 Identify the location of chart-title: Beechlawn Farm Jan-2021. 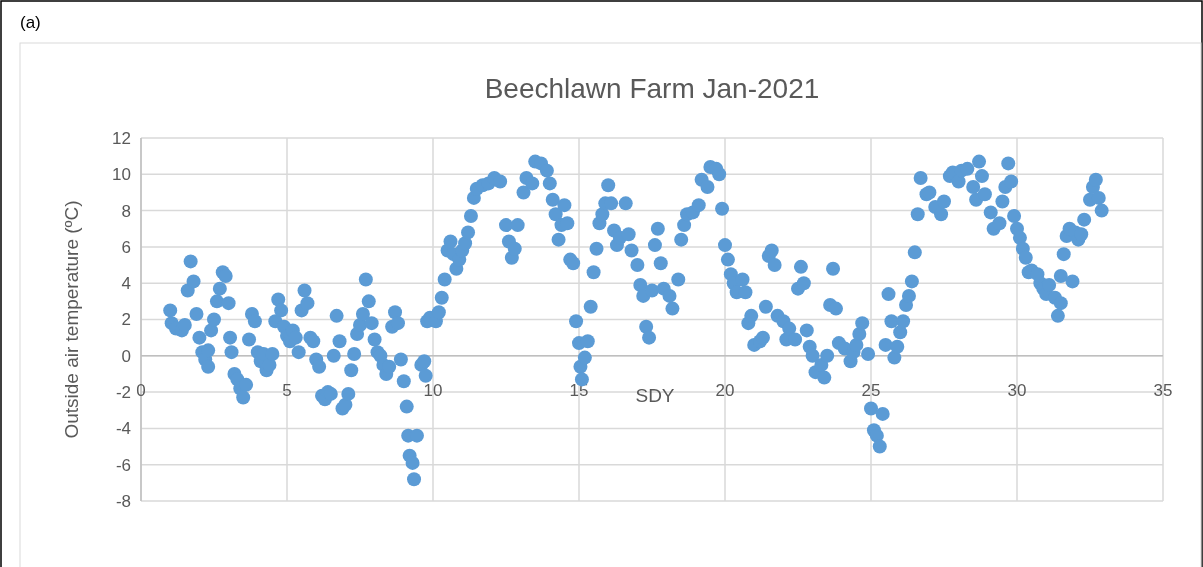
(652, 88).